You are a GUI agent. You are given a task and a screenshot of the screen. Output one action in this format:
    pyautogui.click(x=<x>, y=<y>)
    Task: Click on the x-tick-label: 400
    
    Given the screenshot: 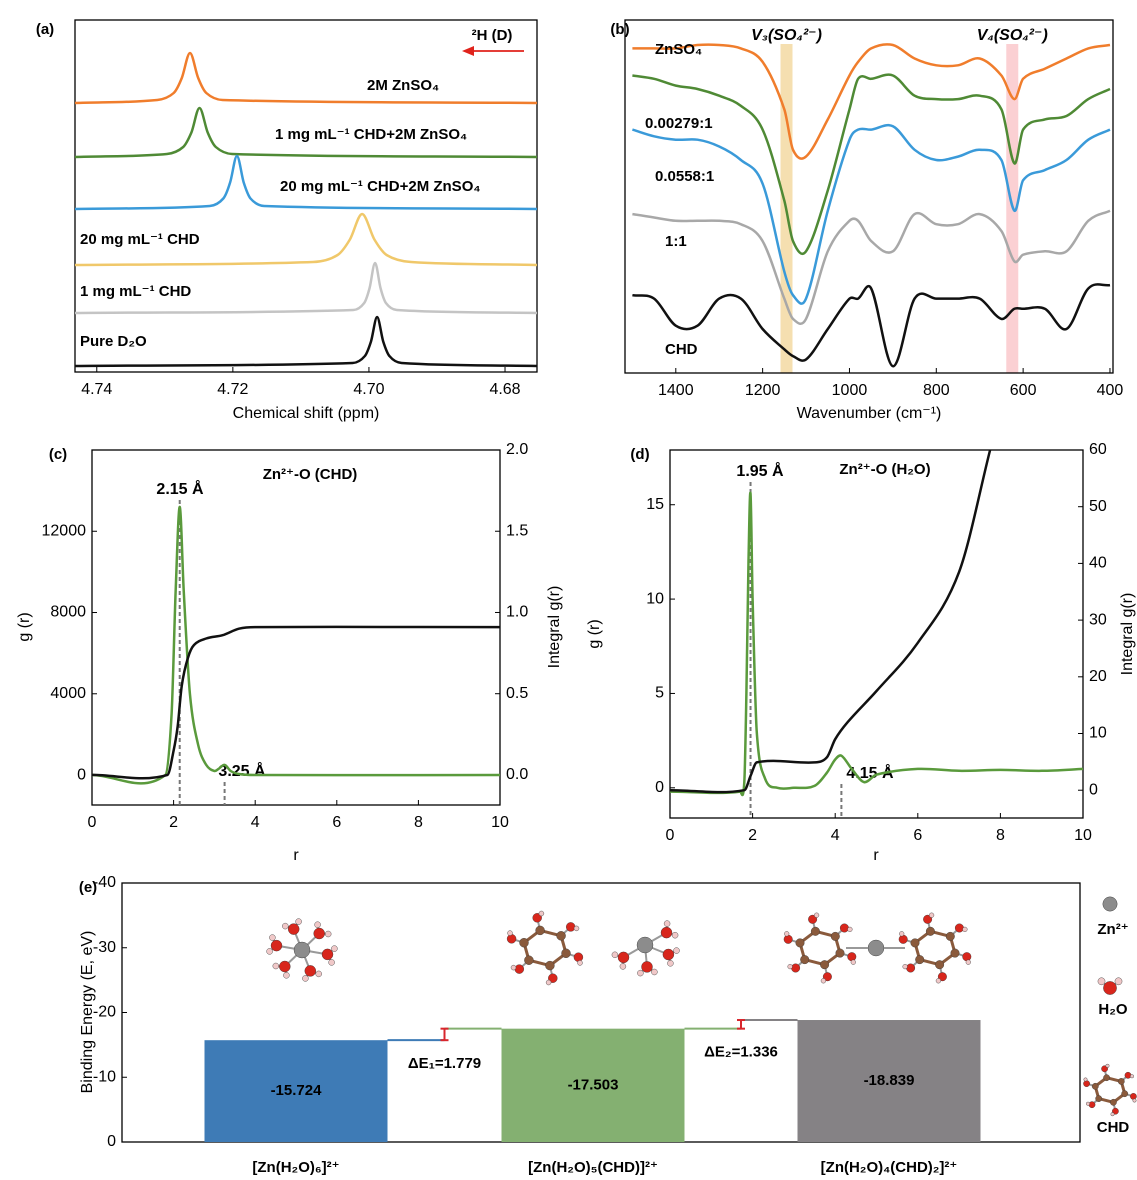 What is the action you would take?
    pyautogui.click(x=1110, y=390)
    